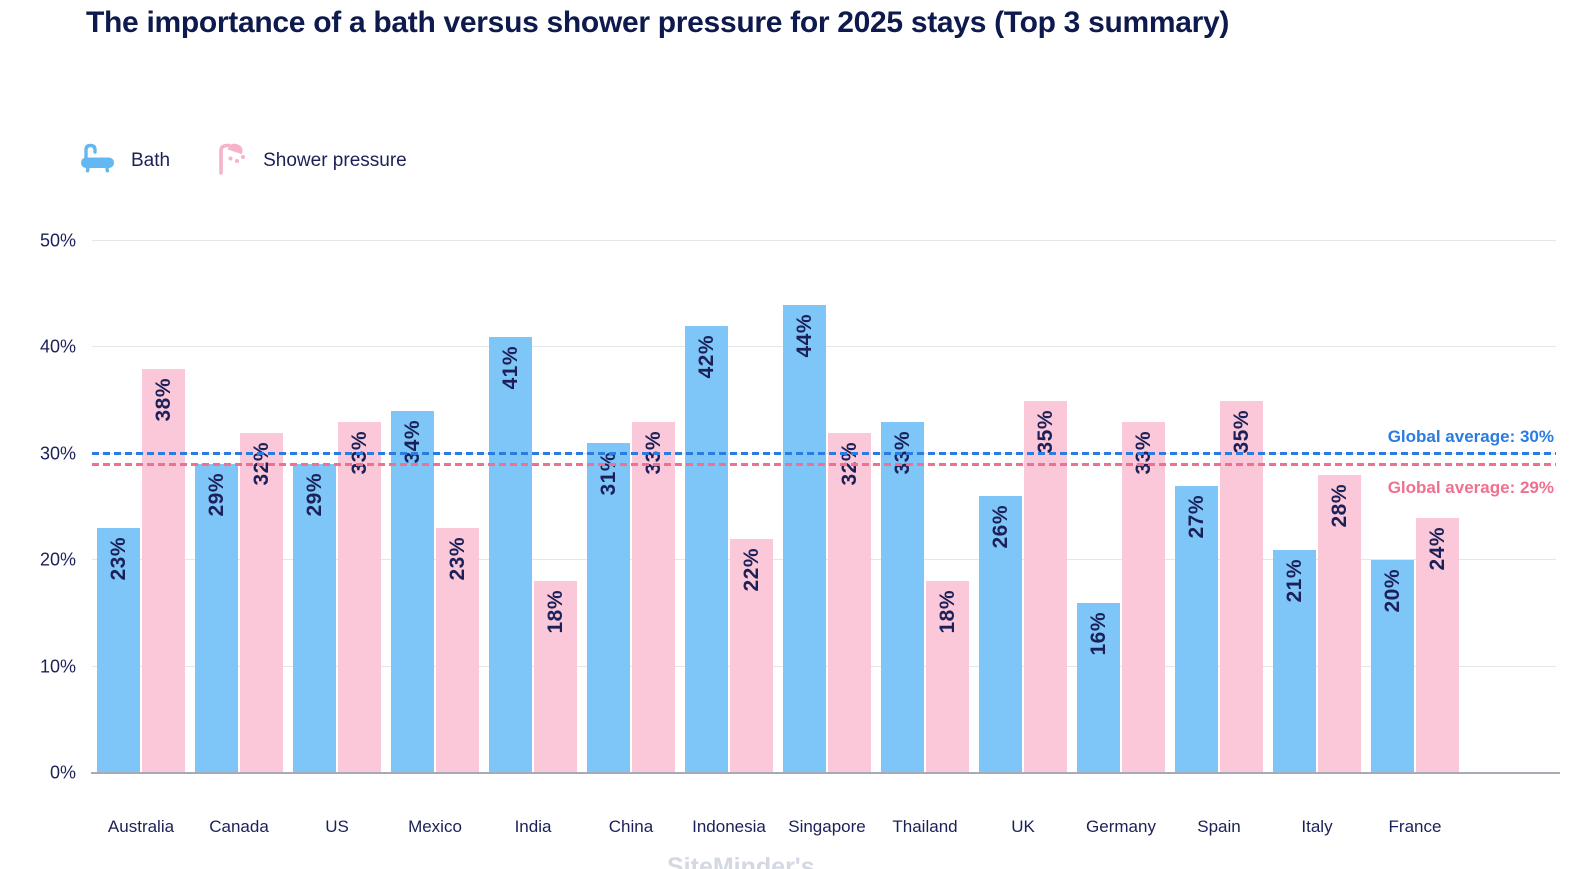 This screenshot has height=869, width=1573. Describe the element at coordinates (57, 666) in the screenshot. I see `y-axis-tick: 10%` at that location.